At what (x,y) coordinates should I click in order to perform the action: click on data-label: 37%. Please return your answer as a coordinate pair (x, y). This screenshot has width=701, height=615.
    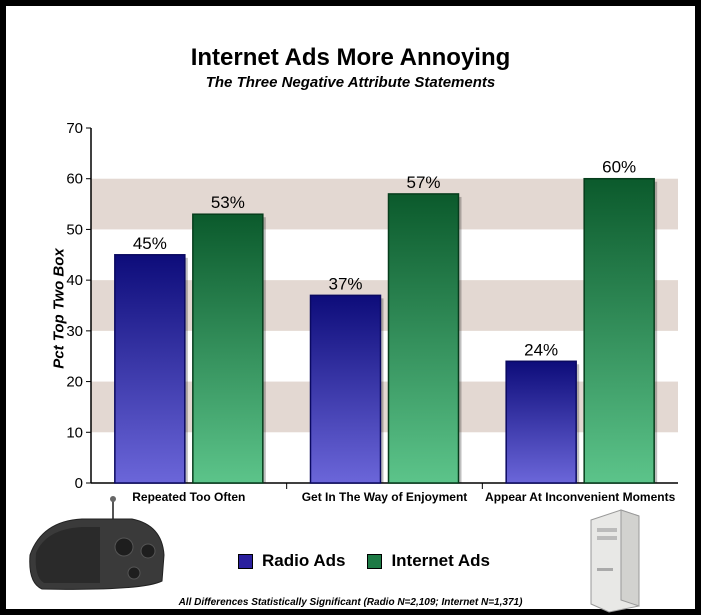
    Looking at the image, I should click on (345, 283).